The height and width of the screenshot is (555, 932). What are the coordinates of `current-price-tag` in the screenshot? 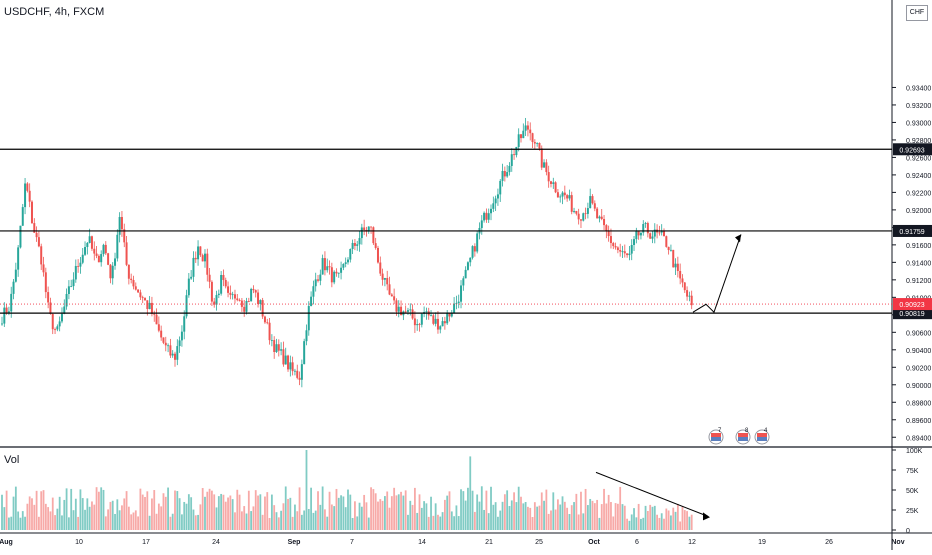 It's located at (912, 304).